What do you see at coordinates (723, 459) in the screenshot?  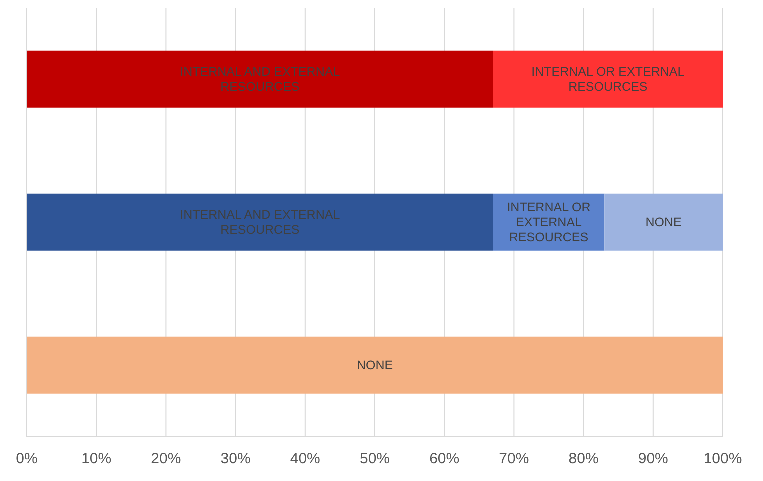 I see `x-tick-label: 100%` at bounding box center [723, 459].